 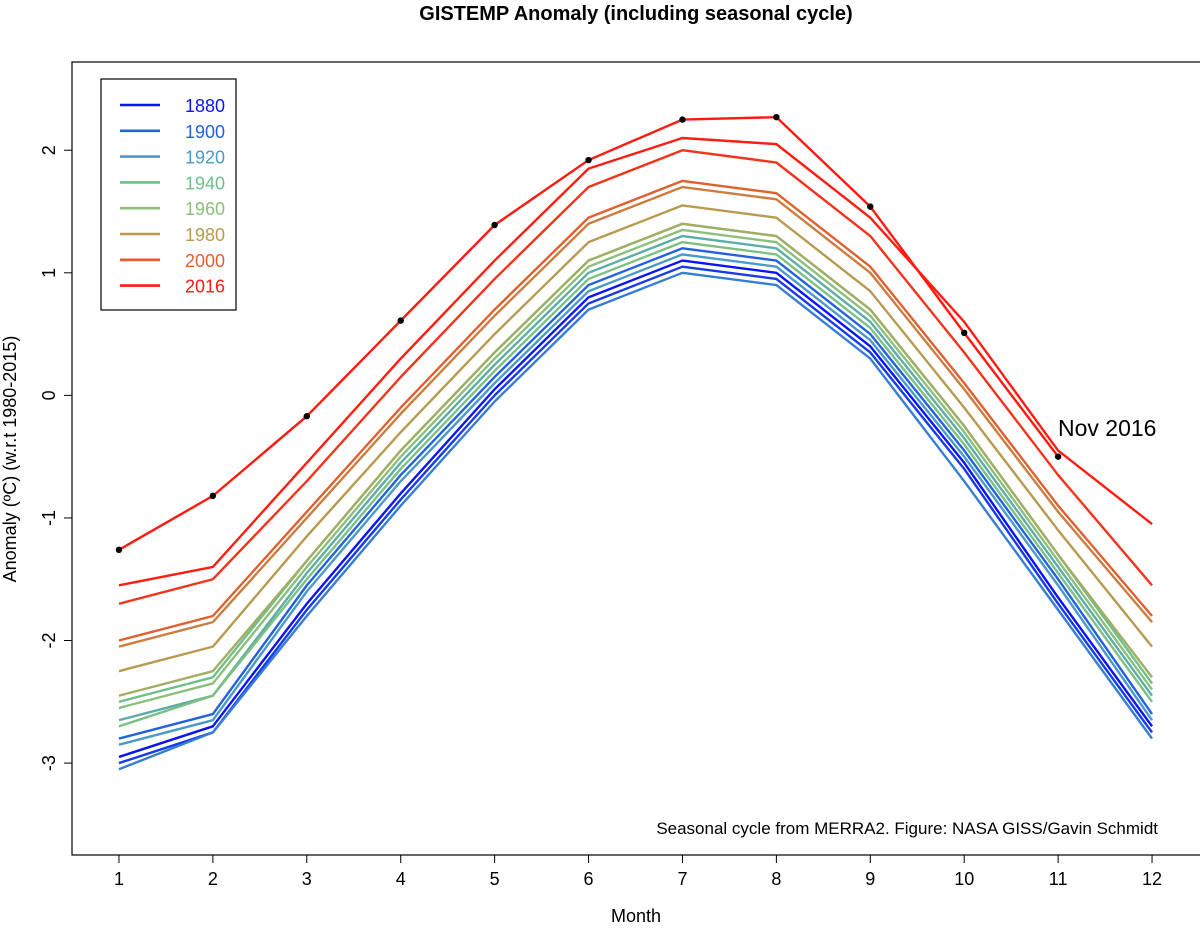 What do you see at coordinates (205, 106) in the screenshot?
I see `legend-label: 1880` at bounding box center [205, 106].